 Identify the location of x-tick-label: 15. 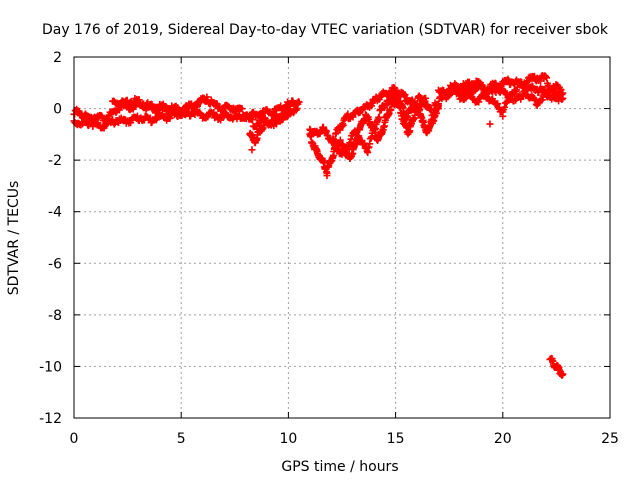
(396, 439).